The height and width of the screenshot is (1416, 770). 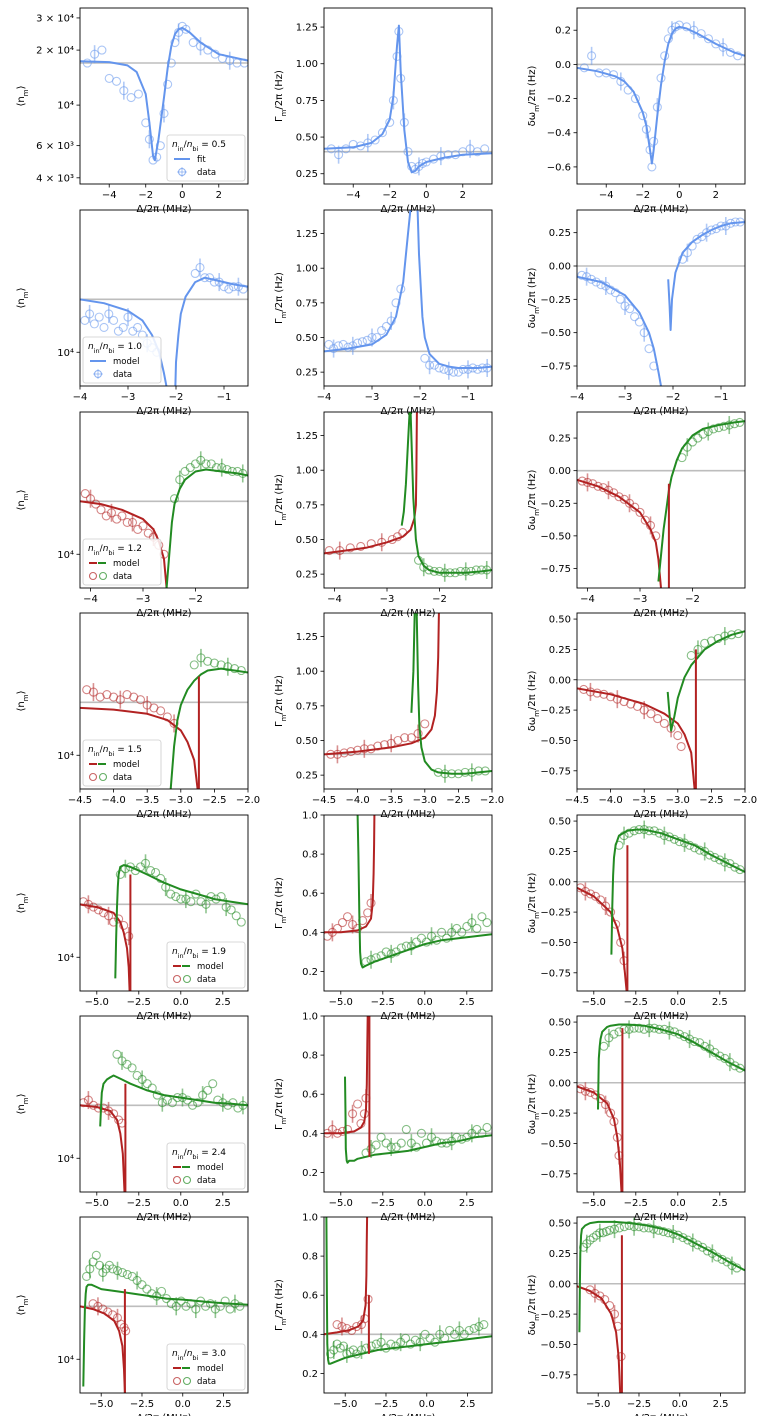 I want to click on legend-title-sub: bi, so click(x=195, y=956).